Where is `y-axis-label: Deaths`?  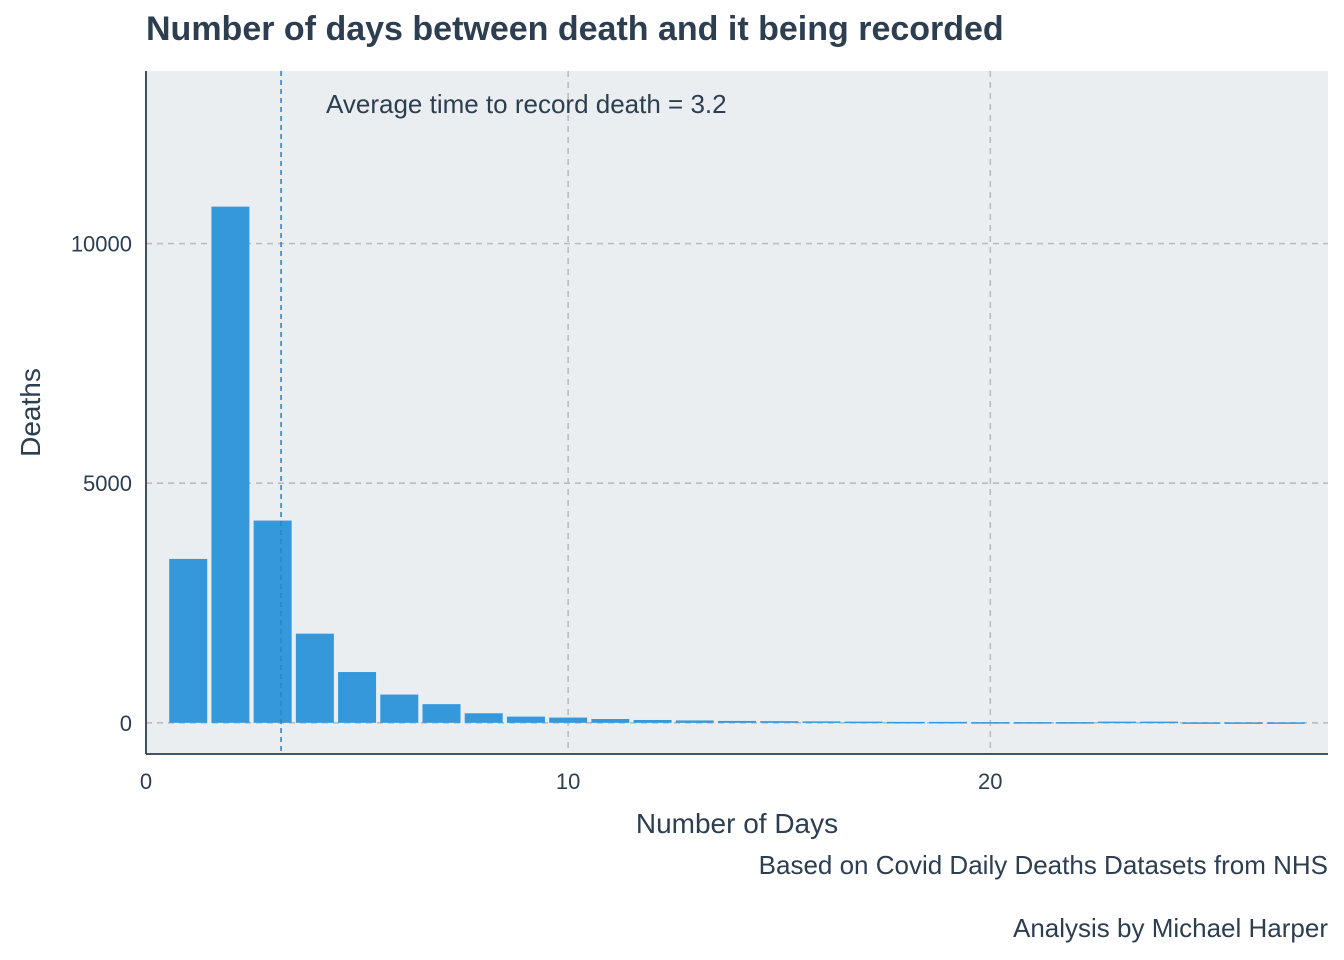
y-axis-label: Deaths is located at coordinates (30, 412).